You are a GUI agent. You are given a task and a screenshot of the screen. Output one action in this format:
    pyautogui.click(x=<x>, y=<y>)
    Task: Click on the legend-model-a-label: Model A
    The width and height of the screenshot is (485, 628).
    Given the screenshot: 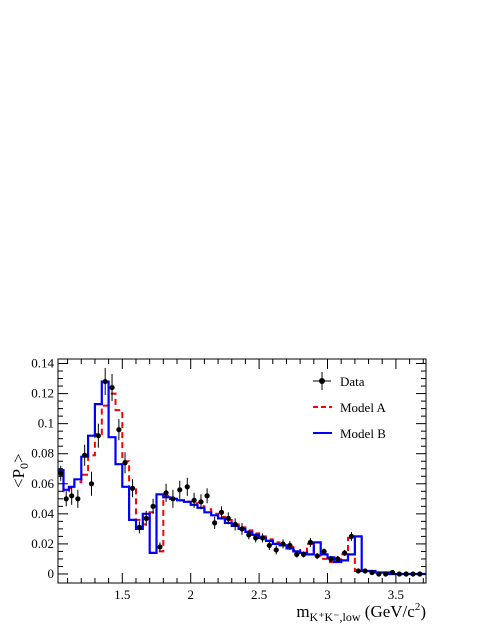 What is the action you would take?
    pyautogui.click(x=363, y=407)
    